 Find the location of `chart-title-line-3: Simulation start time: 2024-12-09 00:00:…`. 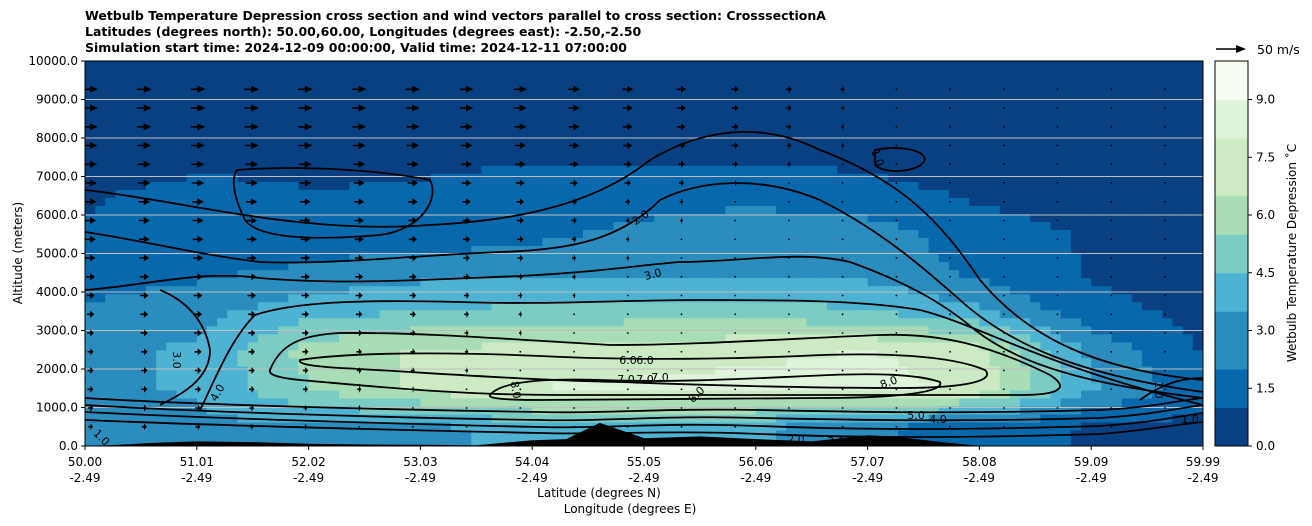

chart-title-line-3: Simulation start time: 2024-12-09 00:00:… is located at coordinates (356, 47).